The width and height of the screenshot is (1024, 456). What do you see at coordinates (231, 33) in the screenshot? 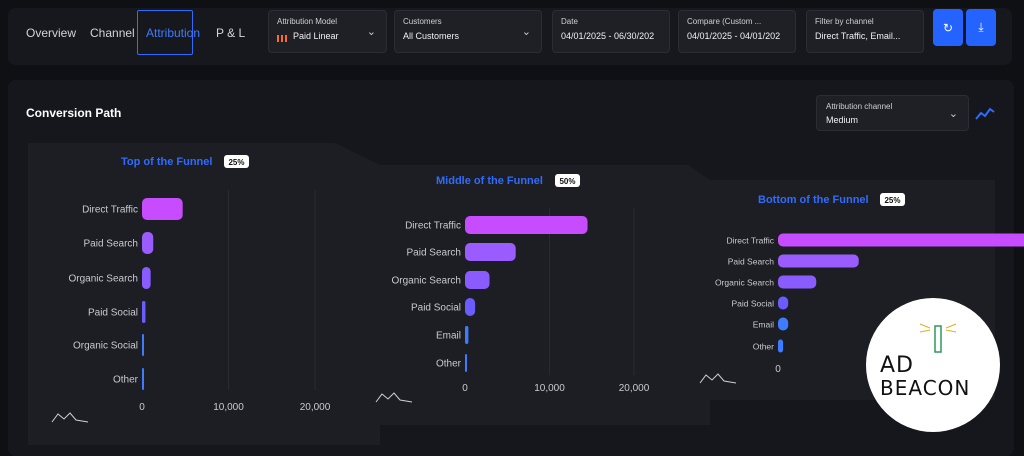
I see `tab-p-and-l: P & L` at bounding box center [231, 33].